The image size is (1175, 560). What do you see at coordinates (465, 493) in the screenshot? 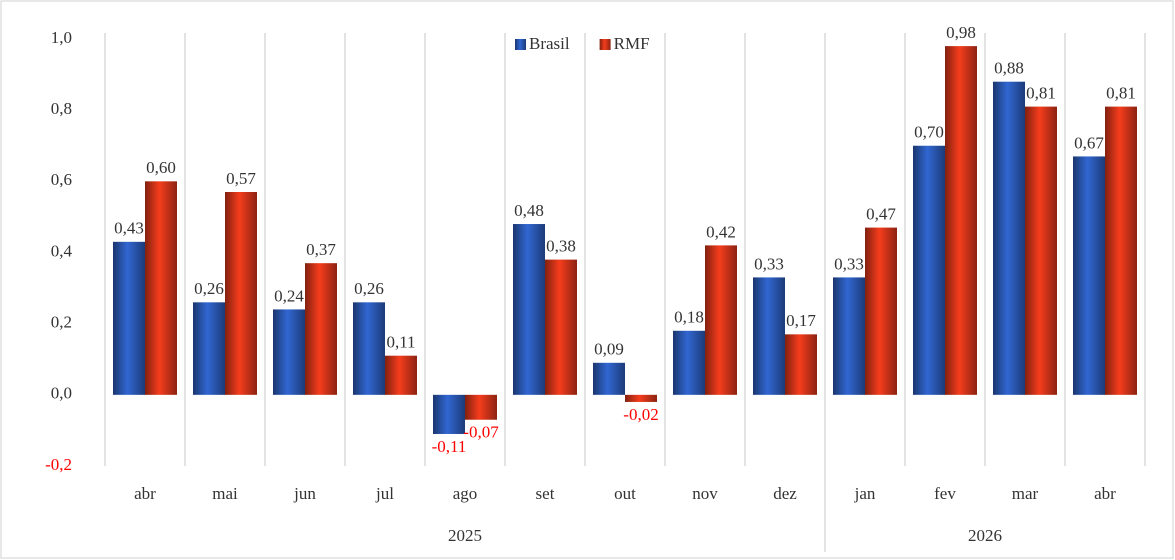
I see `x-tick-label: ago` at bounding box center [465, 493].